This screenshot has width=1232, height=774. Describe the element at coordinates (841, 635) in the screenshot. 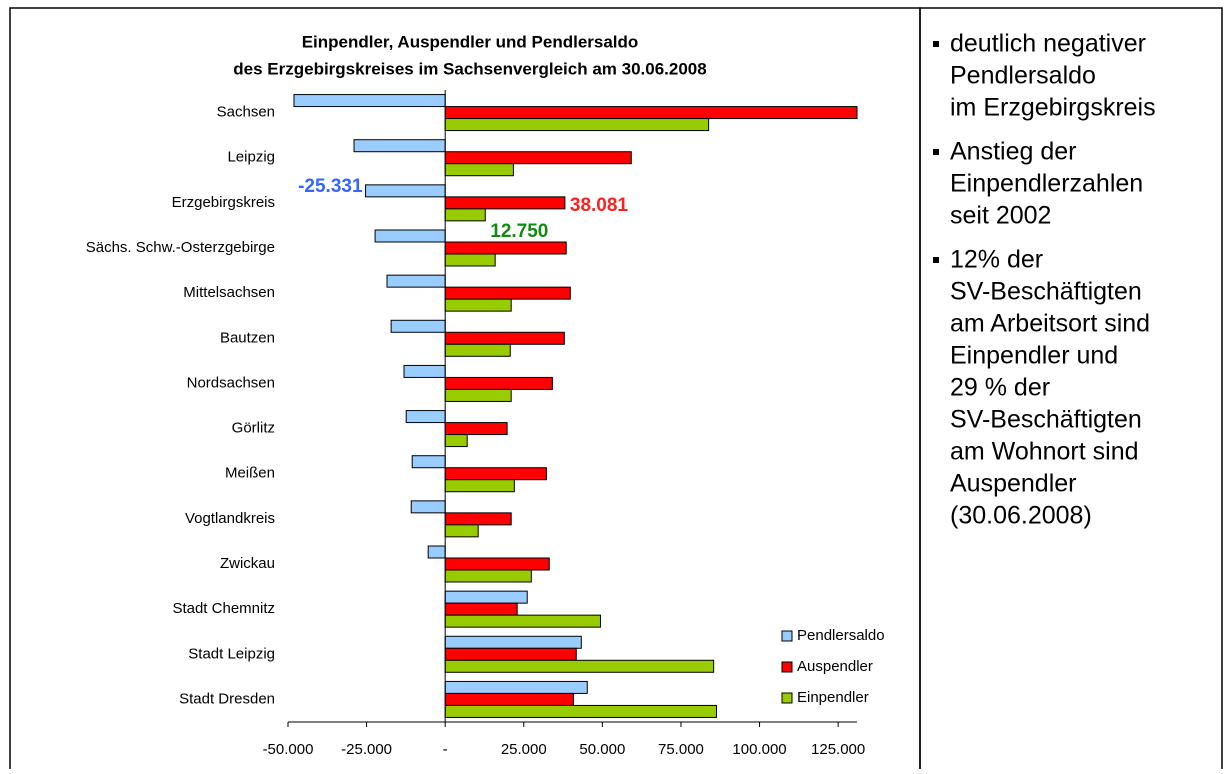

I see `legend-label: Pendlersaldo` at that location.